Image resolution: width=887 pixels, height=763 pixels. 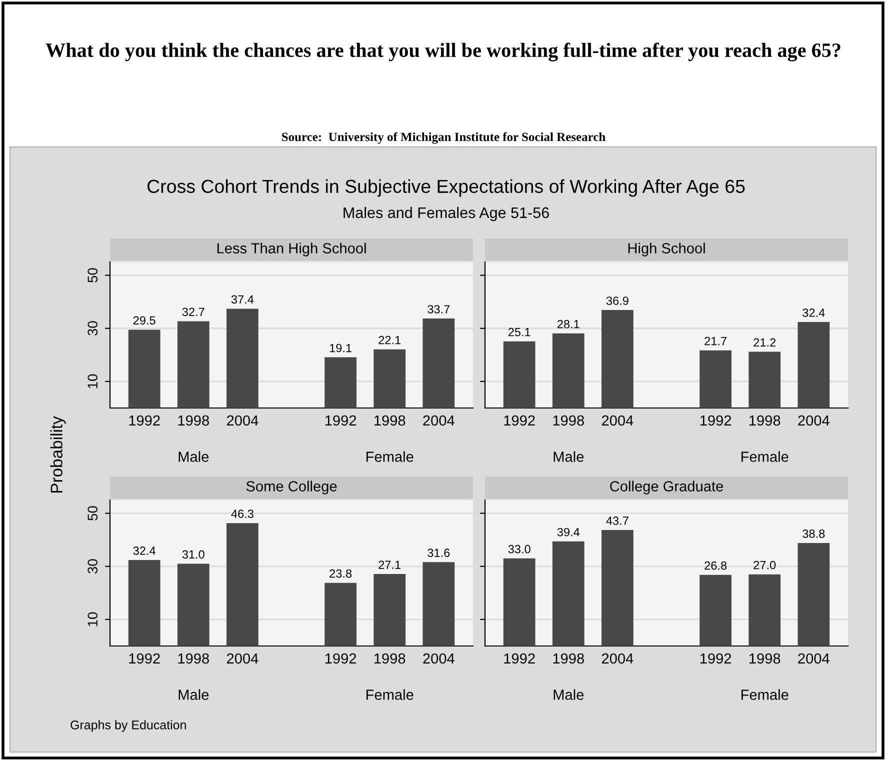 What do you see at coordinates (569, 324) in the screenshot?
I see `data-label: 28.1` at bounding box center [569, 324].